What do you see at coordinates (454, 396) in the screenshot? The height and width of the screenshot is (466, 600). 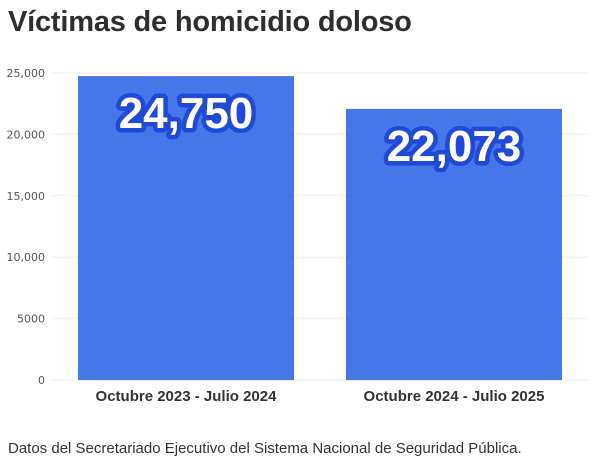 I see `x-tick-label: Octubre 2024 - Julio 2025` at bounding box center [454, 396].